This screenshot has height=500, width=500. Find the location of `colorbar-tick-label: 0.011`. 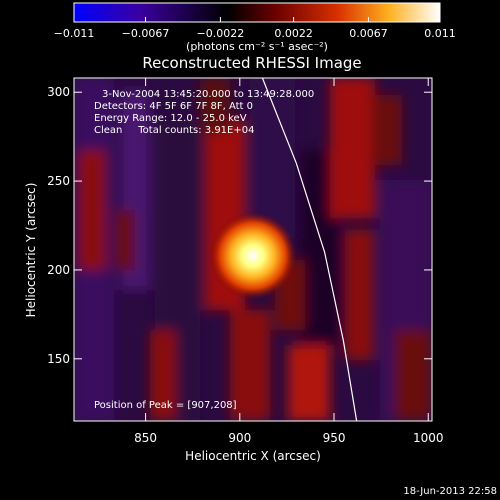

colorbar-tick-label: 0.011 is located at coordinates (440, 33).